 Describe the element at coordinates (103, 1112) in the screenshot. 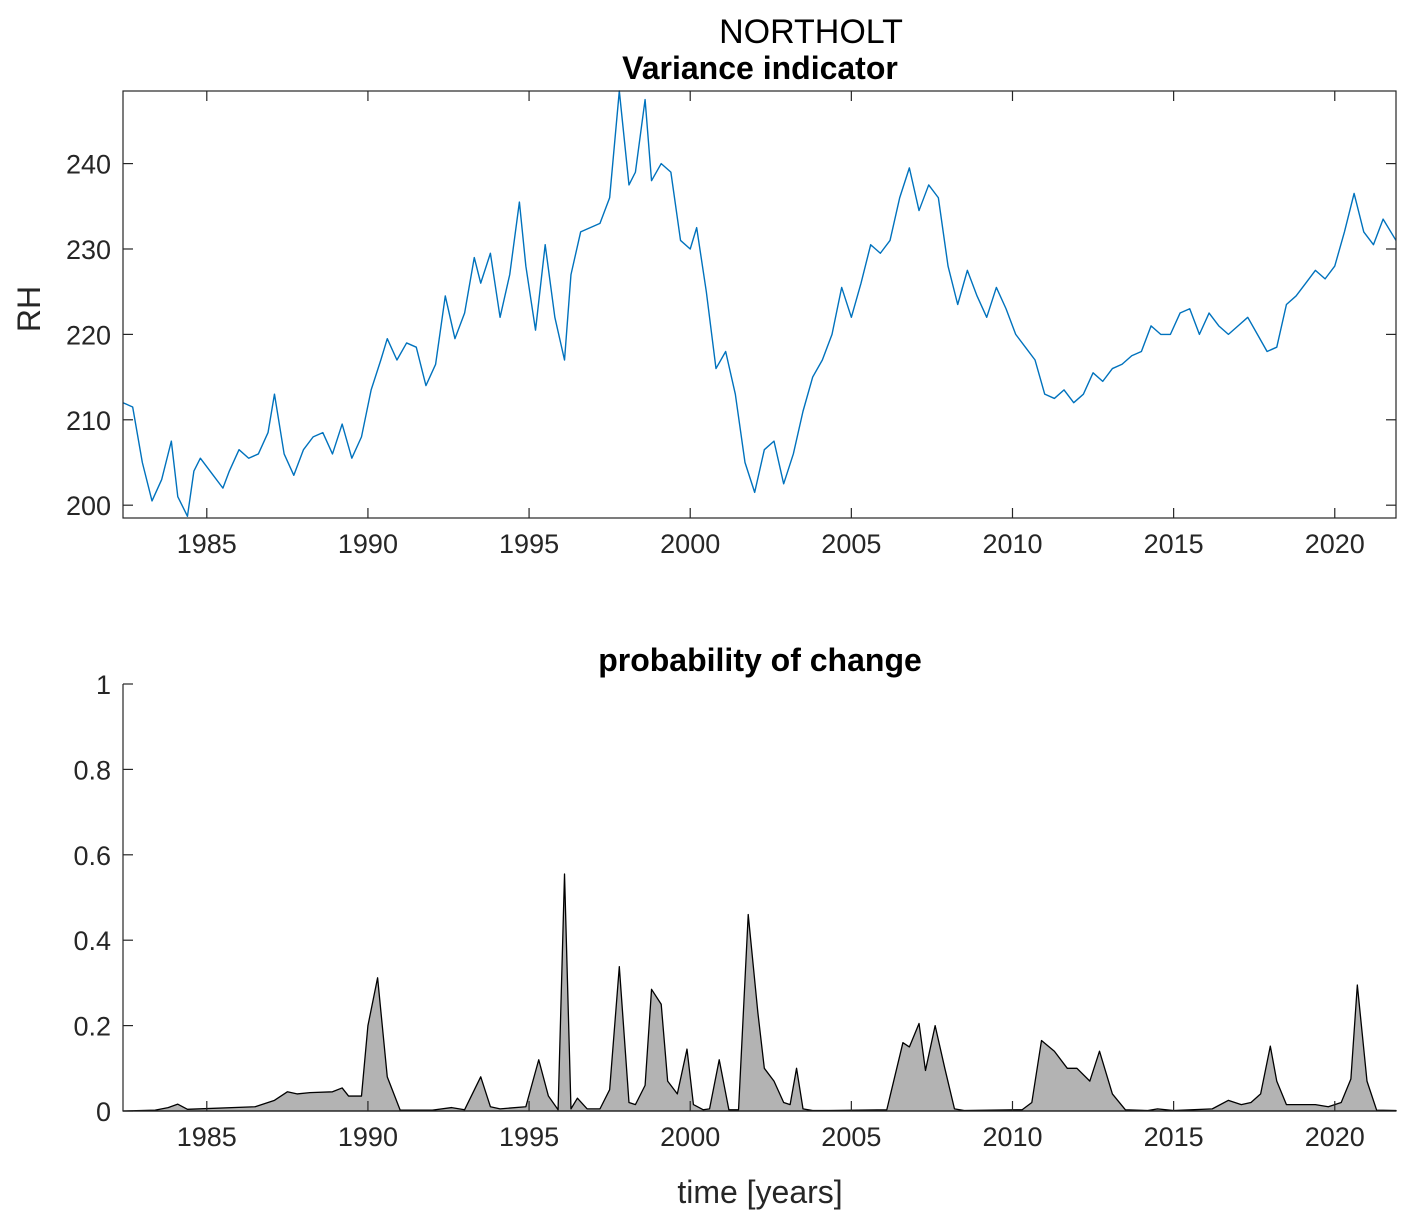

I see `y-tick-label: 0` at that location.